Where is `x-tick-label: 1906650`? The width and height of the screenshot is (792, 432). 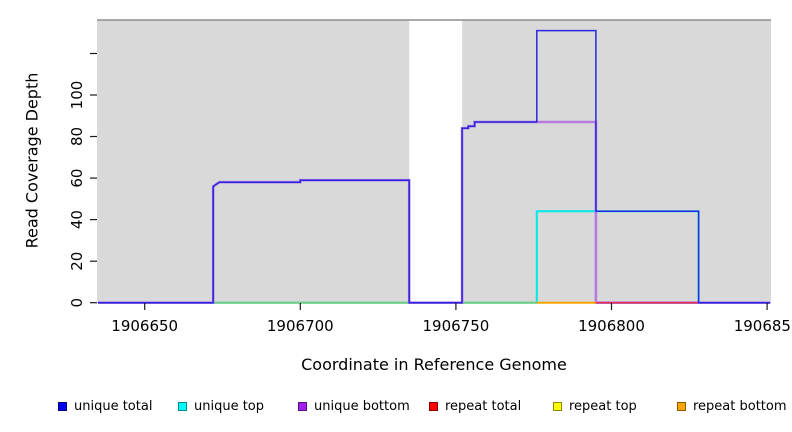
x-tick-label: 1906650 is located at coordinates (144, 326).